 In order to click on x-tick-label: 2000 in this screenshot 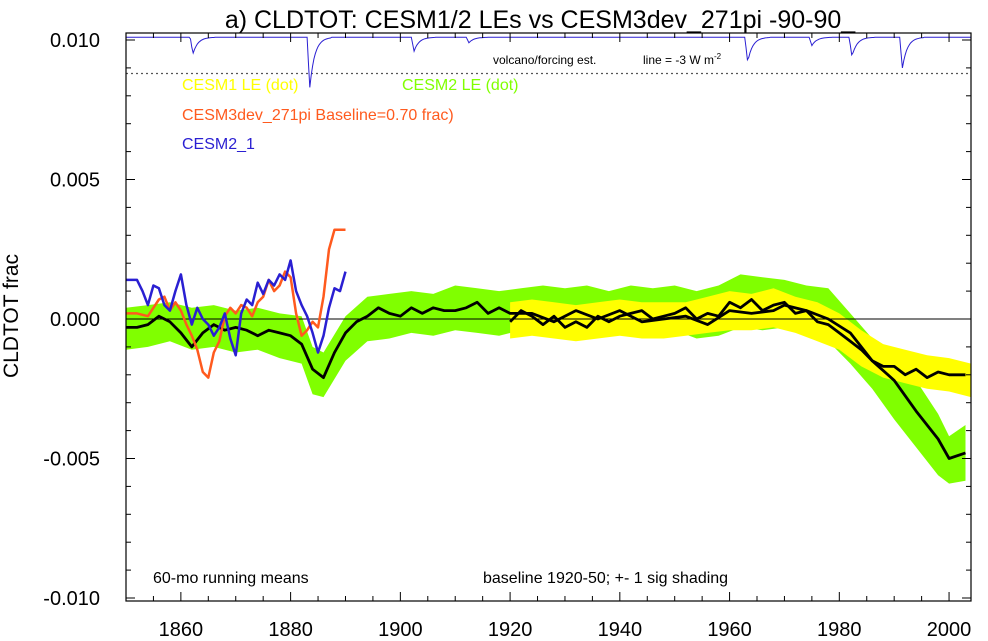, I will do `click(949, 630)`.